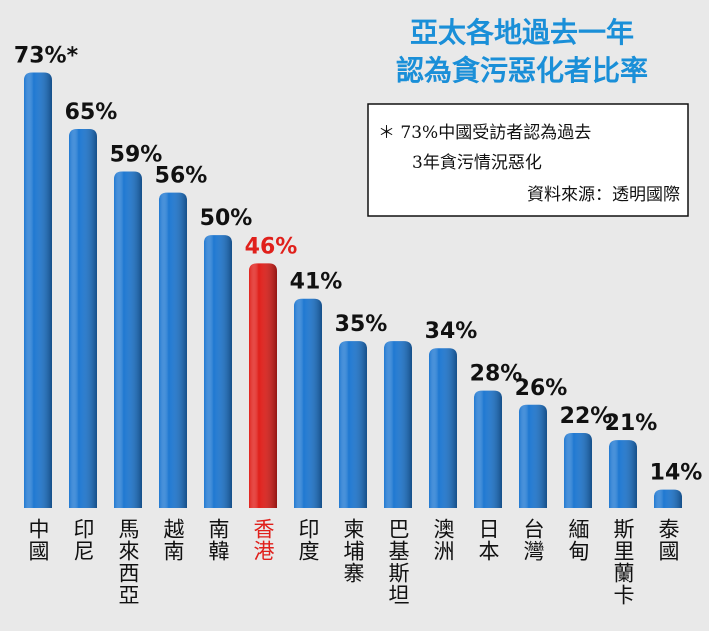  What do you see at coordinates (181, 176) in the screenshot?
I see `value-label: 56%` at bounding box center [181, 176].